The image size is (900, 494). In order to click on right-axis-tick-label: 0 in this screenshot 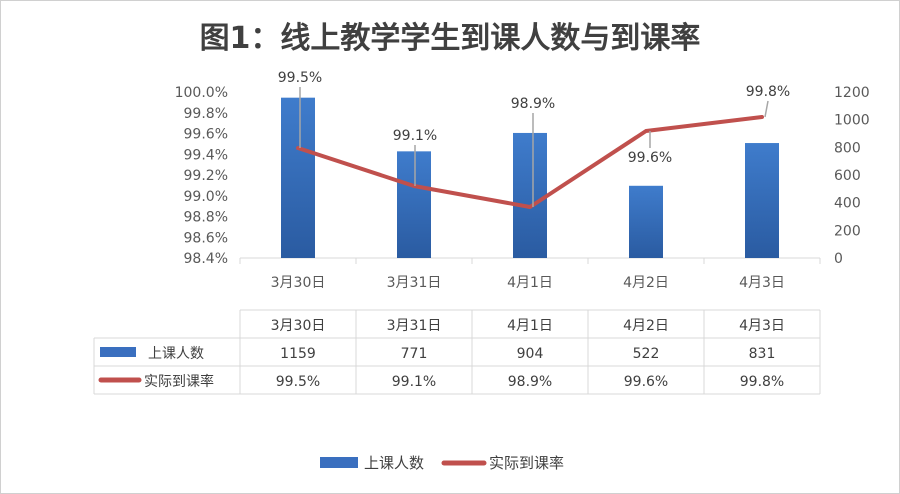, I will do `click(838, 259)`.